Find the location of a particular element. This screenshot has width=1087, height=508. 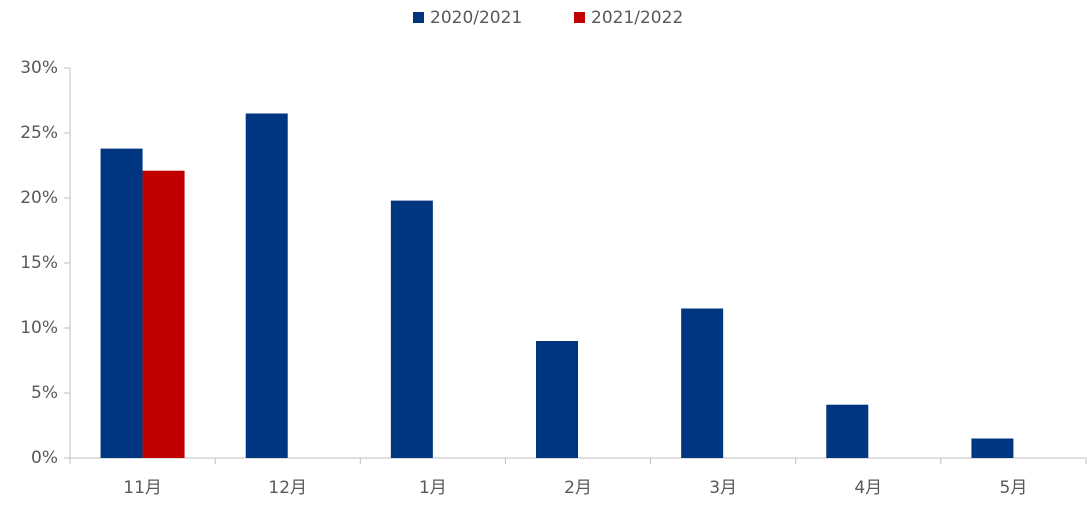

y-tick-label: 5% is located at coordinates (44, 393).